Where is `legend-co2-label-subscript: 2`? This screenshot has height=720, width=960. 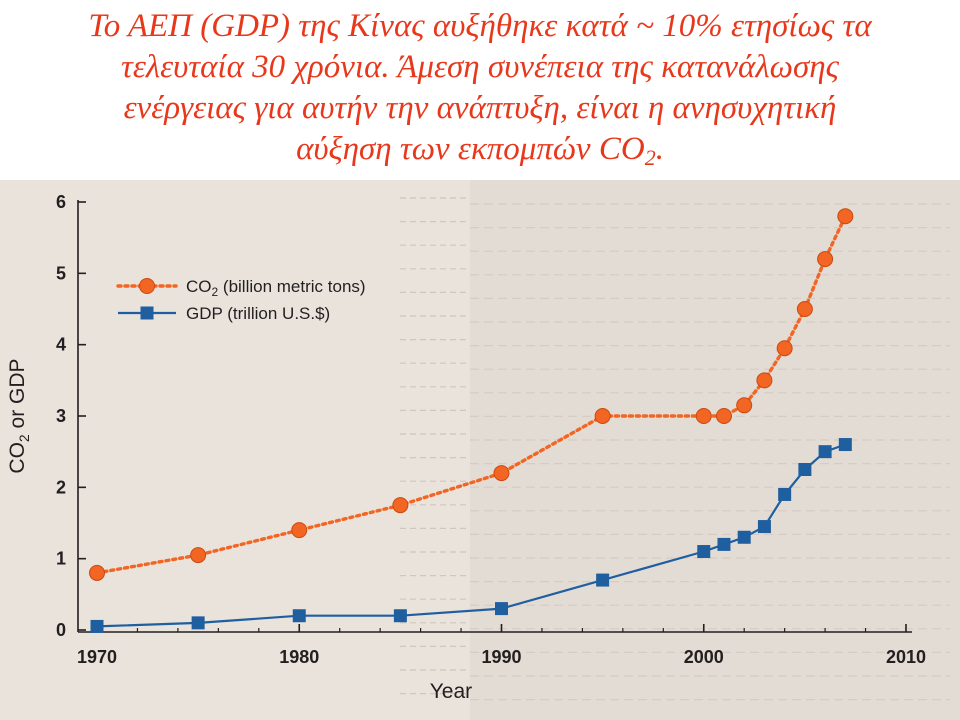 legend-co2-label-subscript: 2 is located at coordinates (215, 292).